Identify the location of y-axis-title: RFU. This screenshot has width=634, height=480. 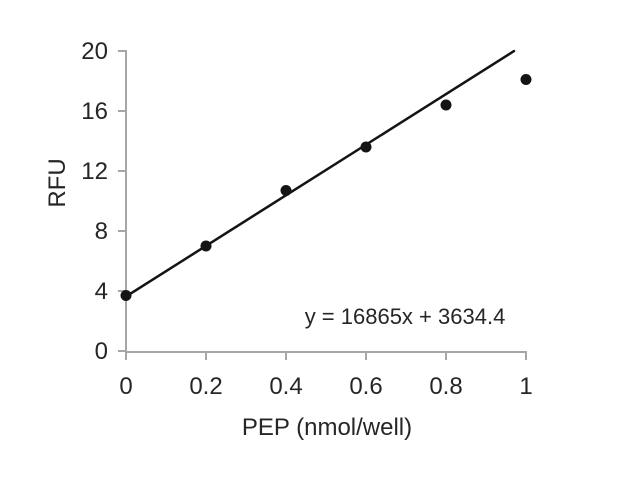
(57, 183).